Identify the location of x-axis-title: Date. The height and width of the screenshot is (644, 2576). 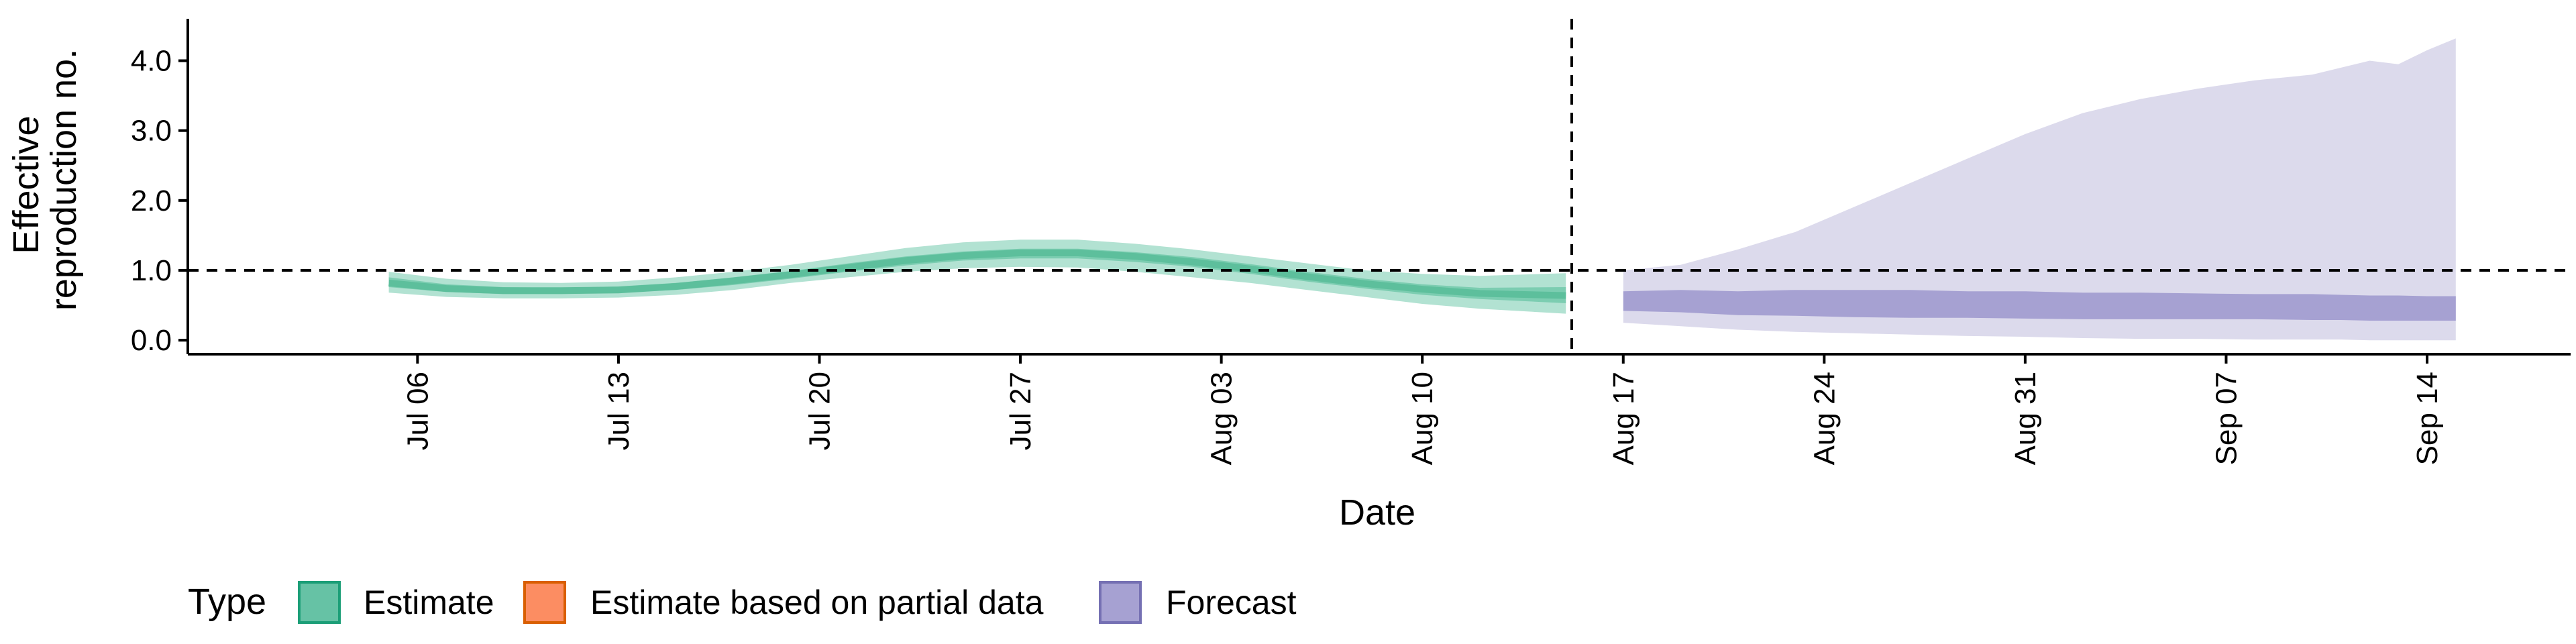
(1377, 512).